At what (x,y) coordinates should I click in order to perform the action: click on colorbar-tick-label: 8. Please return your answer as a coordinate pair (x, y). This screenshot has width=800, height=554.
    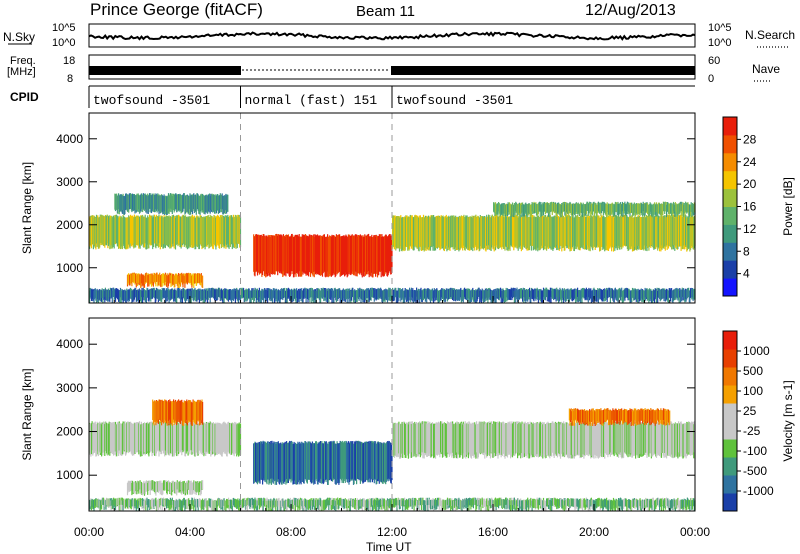
    Looking at the image, I should click on (746, 251).